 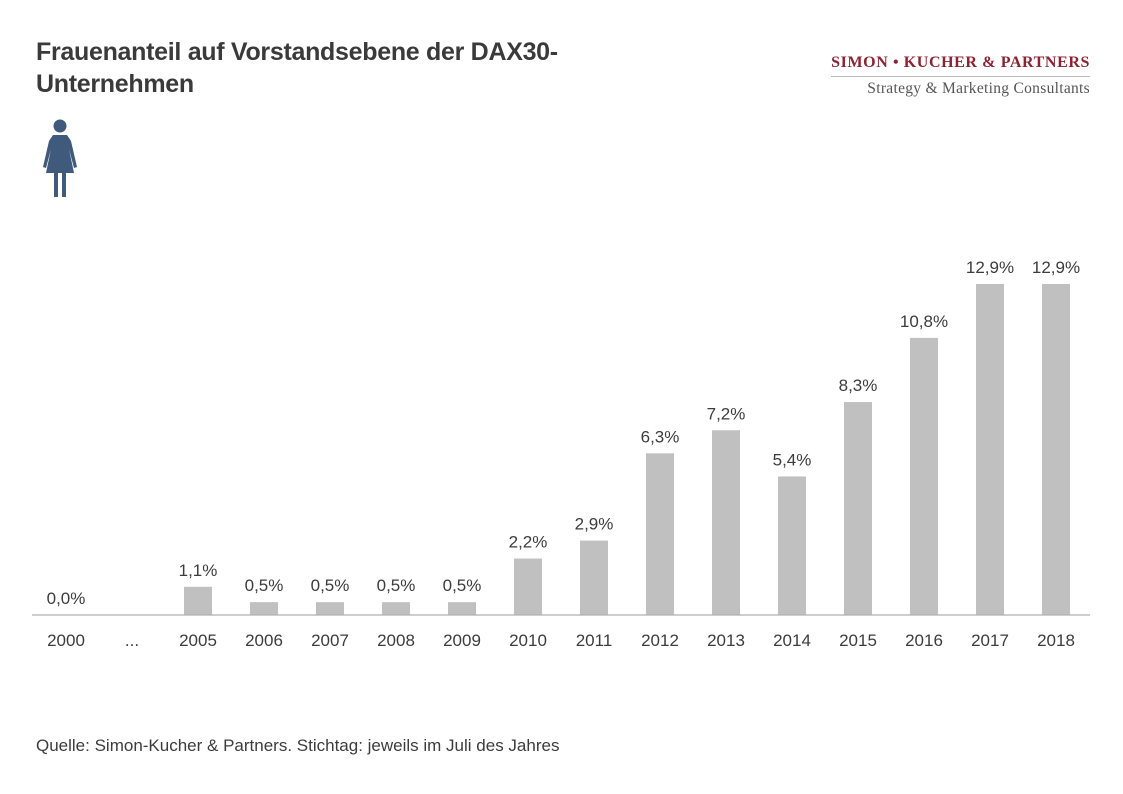 What do you see at coordinates (396, 640) in the screenshot?
I see `x-tick-label: 2008` at bounding box center [396, 640].